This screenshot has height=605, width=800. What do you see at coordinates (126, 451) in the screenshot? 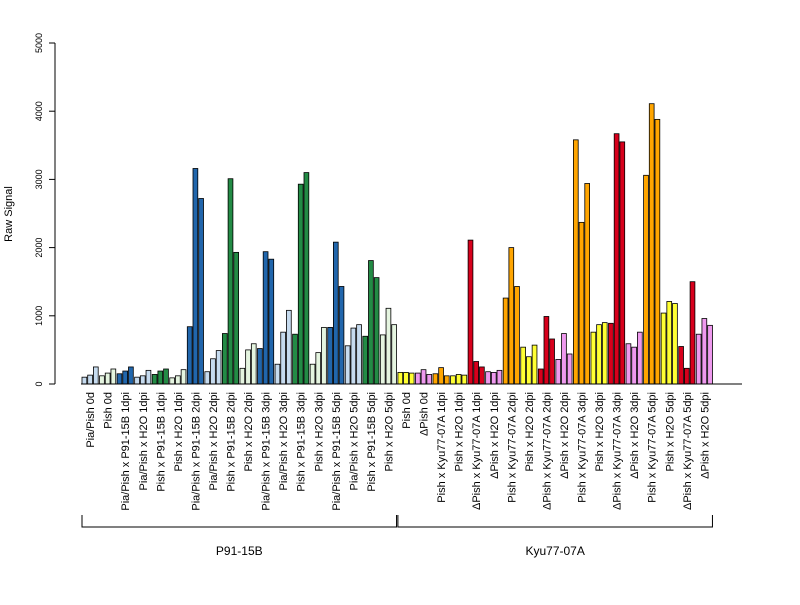
I see `x-tick-label: Pia/Pish x P91-15B 1dpi` at bounding box center [126, 451].